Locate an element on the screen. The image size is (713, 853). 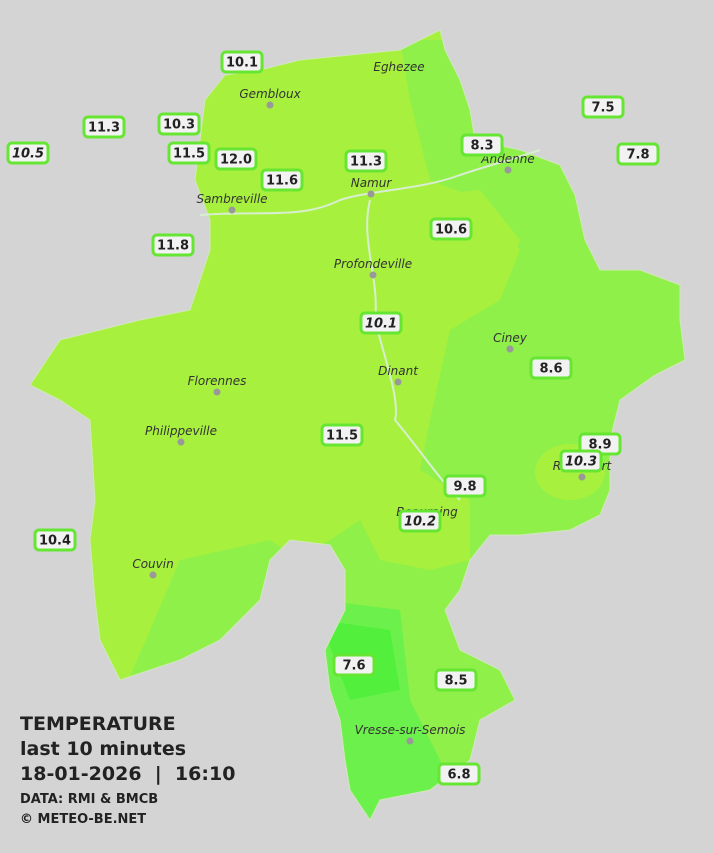
station-value: 7.6 is located at coordinates (353, 666).